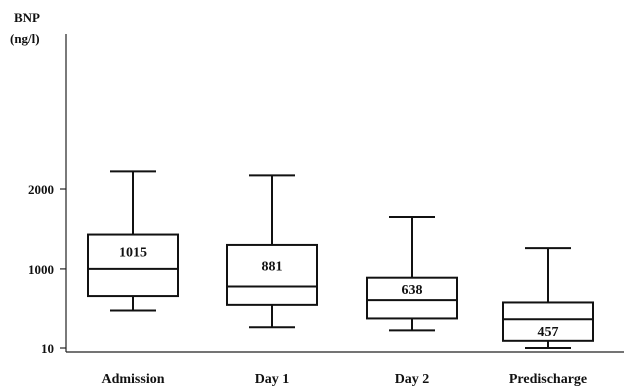 The width and height of the screenshot is (638, 392). Describe the element at coordinates (548, 298) in the screenshot. I see `box-group: 457` at that location.